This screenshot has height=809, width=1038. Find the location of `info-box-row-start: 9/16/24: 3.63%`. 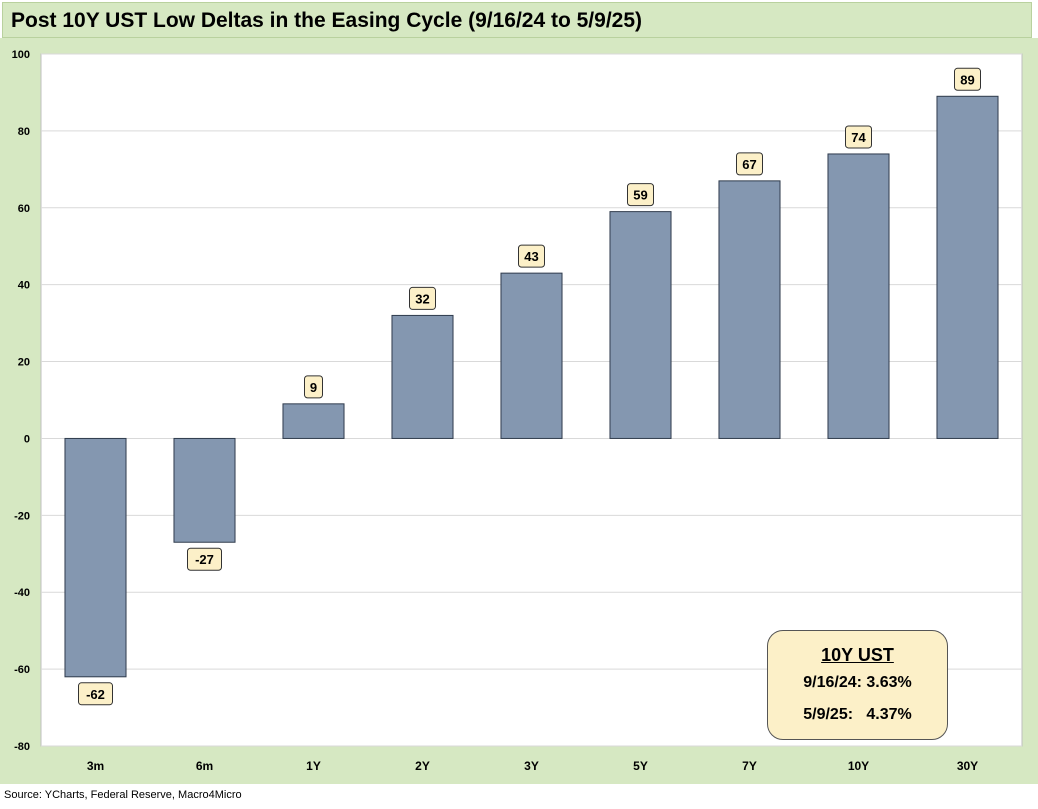

info-box-row-start: 9/16/24: 3.63% is located at coordinates (857, 682).